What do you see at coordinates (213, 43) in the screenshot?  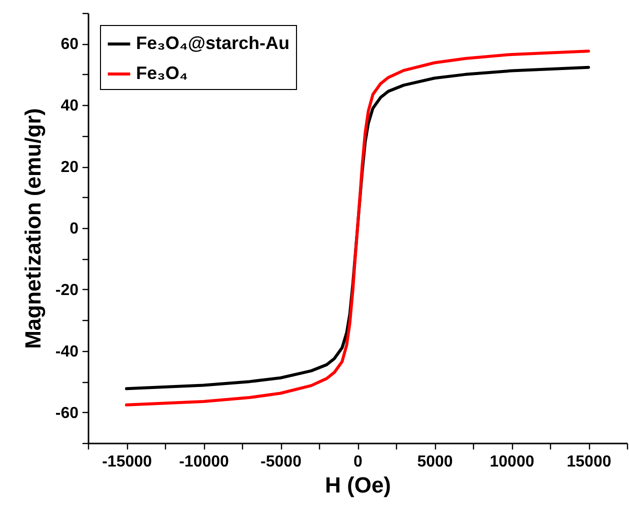 I see `legend-label: Fe₃O₄@starch-Au` at bounding box center [213, 43].